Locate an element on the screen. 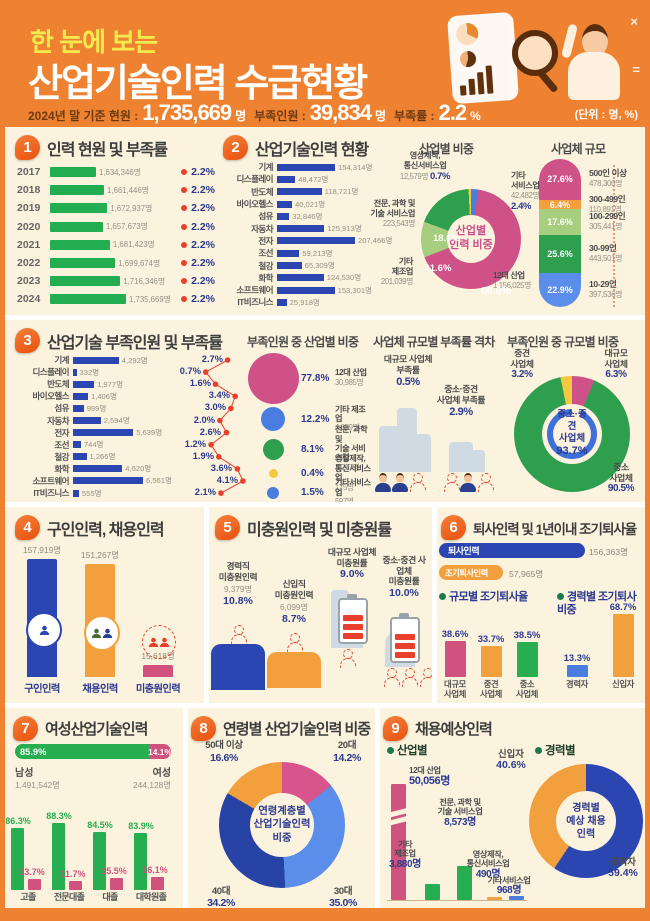 The width and height of the screenshot is (650, 921). sme-ring is located at coordinates (572, 434).